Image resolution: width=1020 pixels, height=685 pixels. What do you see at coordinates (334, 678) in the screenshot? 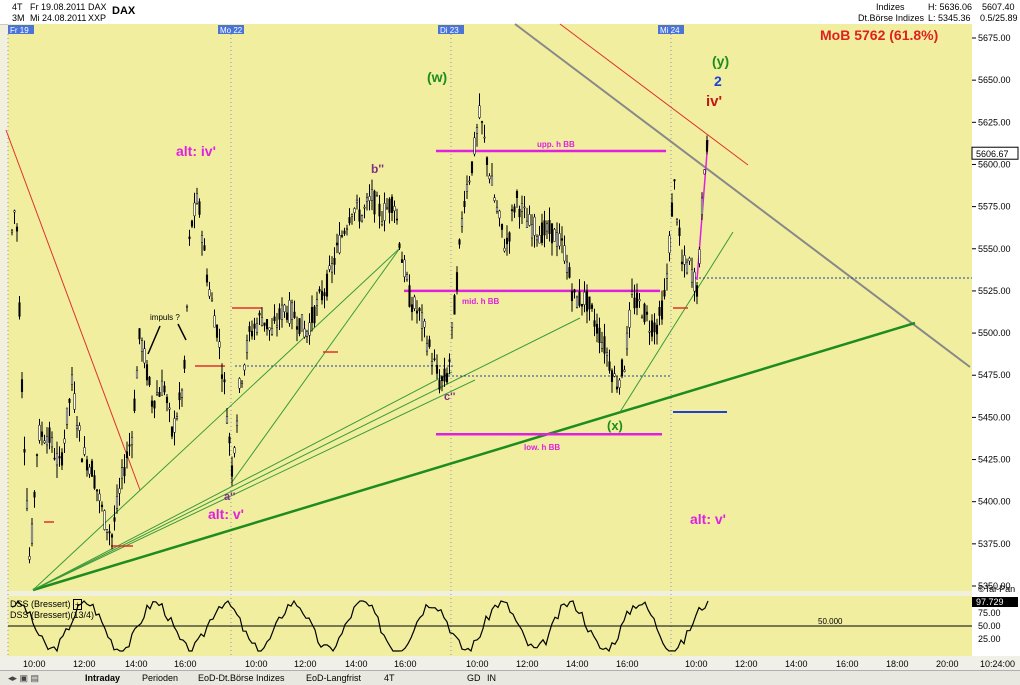
I see `tab-eod-langfrist: EoD-Langfrist` at bounding box center [334, 678].